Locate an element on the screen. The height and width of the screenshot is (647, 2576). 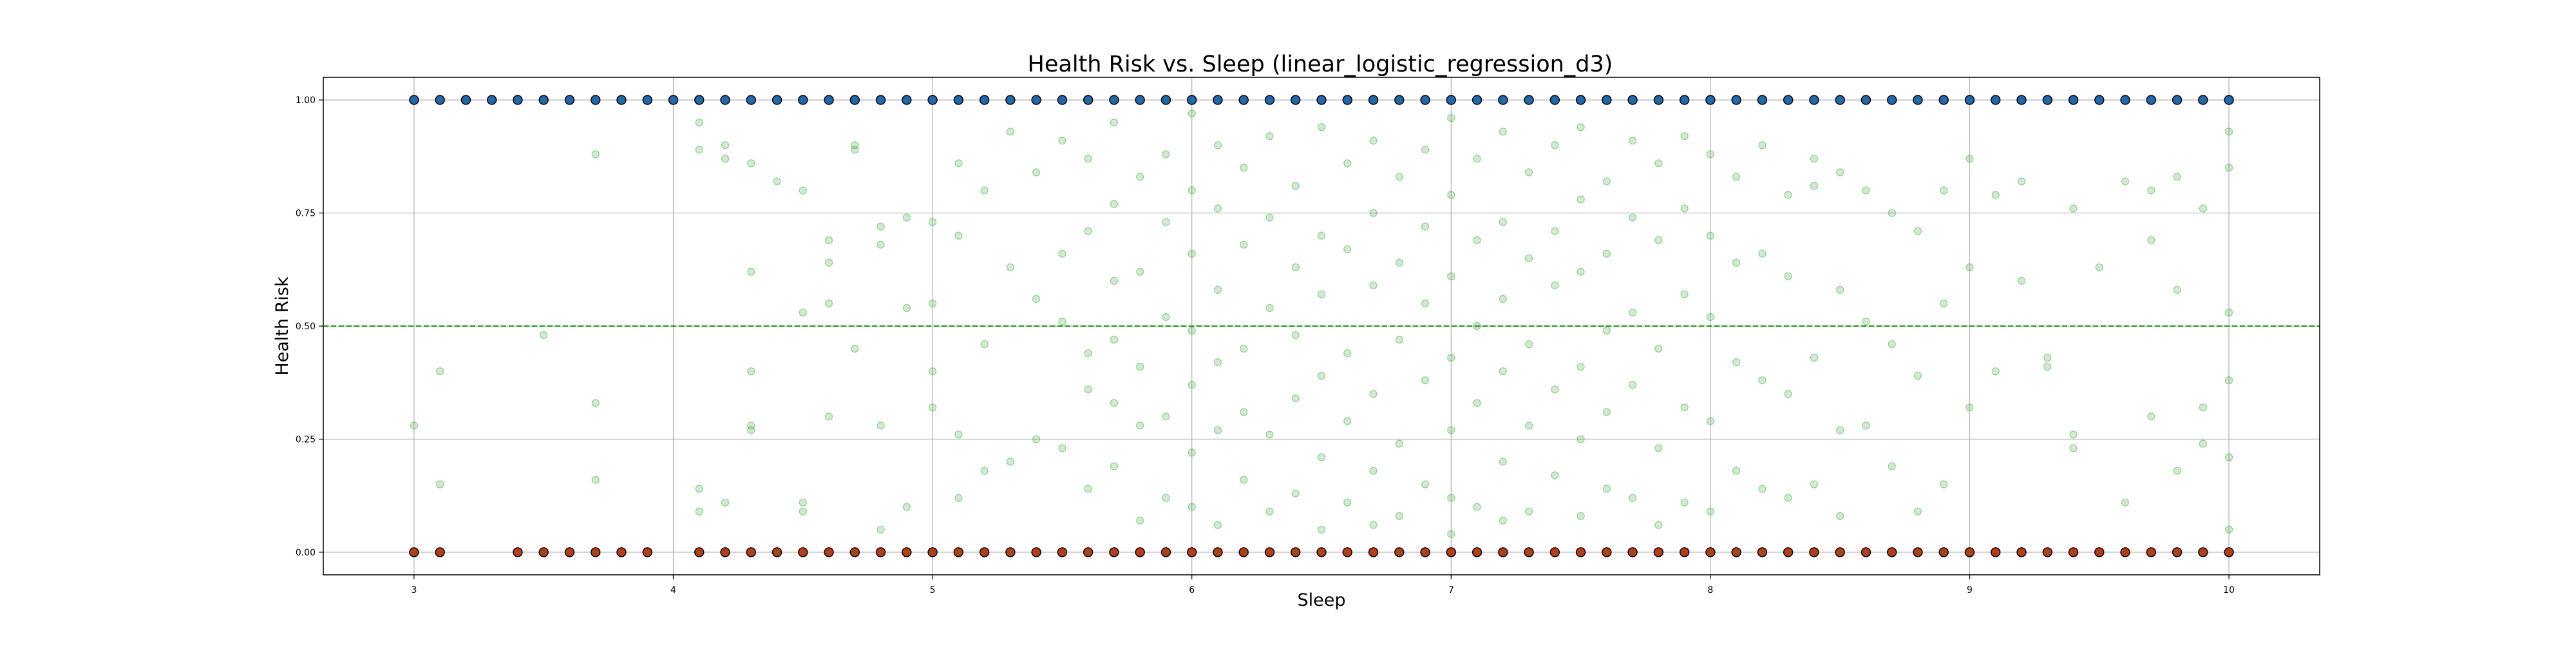
y-ticks: 0.00 0.25 0.50 0.75 1.00 is located at coordinates (309, 326).